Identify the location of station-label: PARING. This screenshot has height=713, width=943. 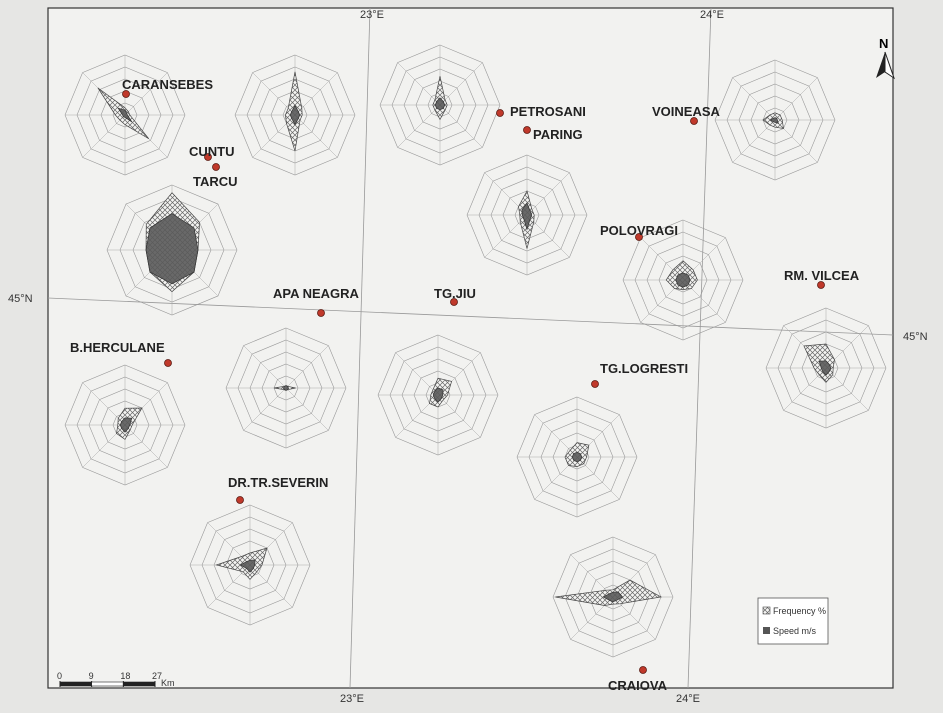
(558, 134).